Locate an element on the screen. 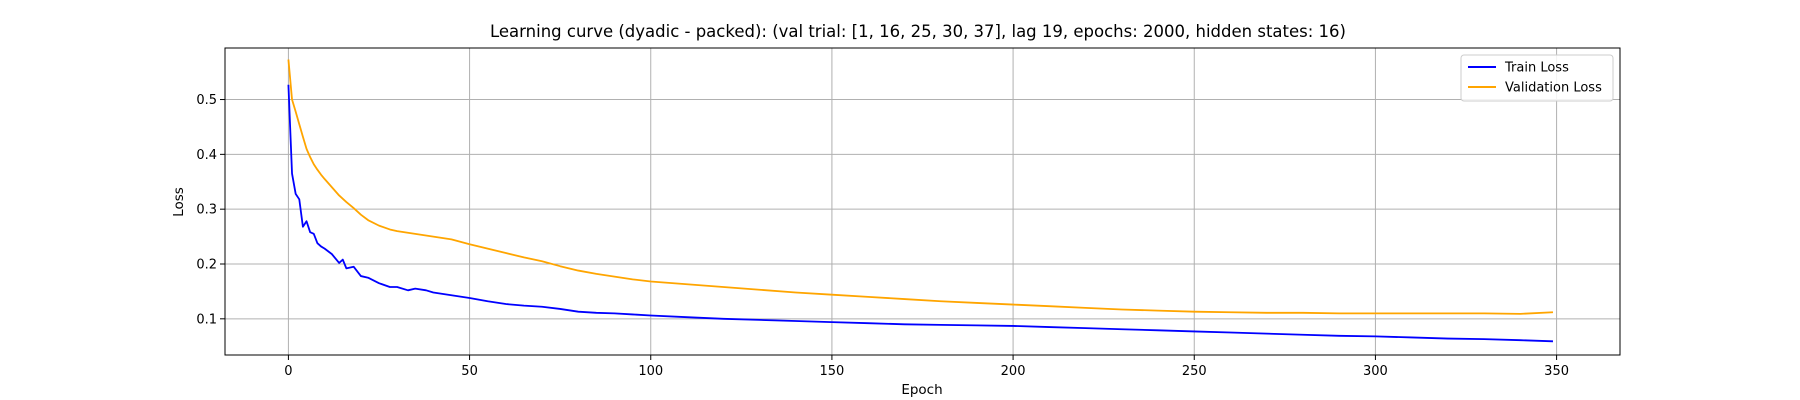  x-tick-label: 350 is located at coordinates (1556, 371).